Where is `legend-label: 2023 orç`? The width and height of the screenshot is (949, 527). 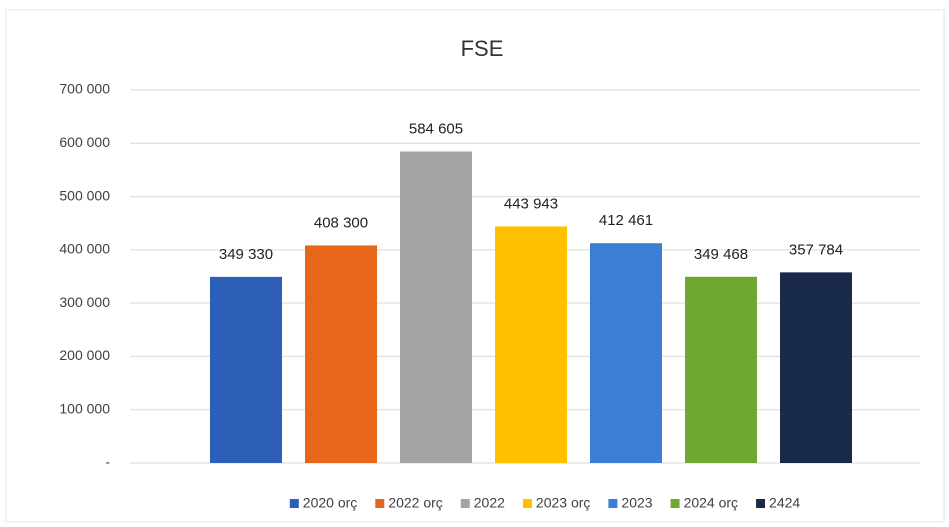
legend-label: 2023 orç is located at coordinates (563, 503).